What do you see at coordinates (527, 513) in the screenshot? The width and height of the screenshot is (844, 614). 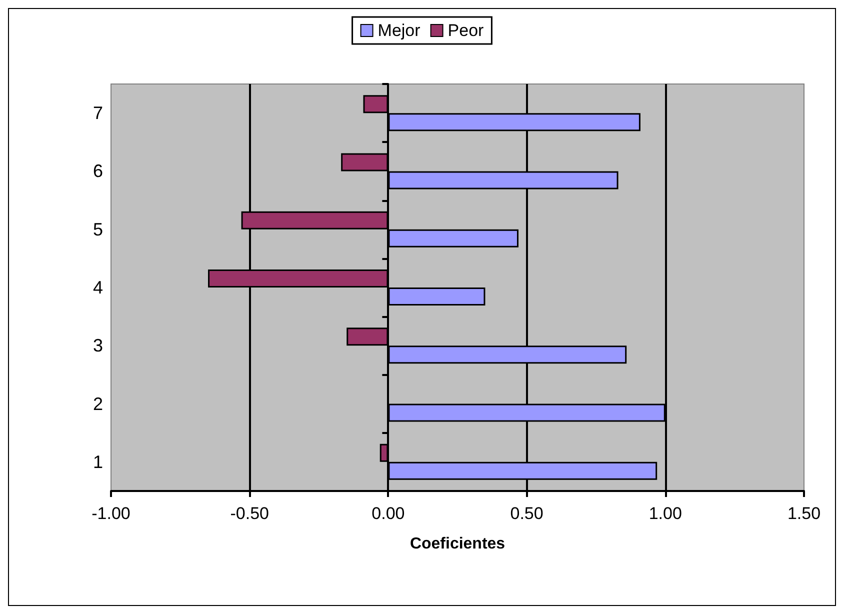 I see `x-tick-label: 0.50` at bounding box center [527, 513].